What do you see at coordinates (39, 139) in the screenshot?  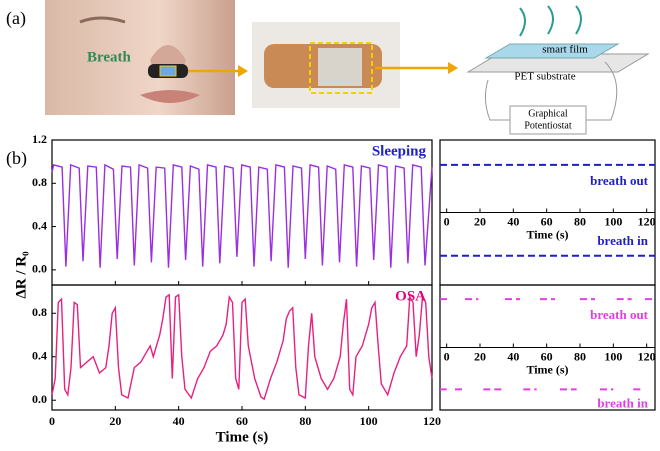 I see `y-tick-label: 1.2` at bounding box center [39, 139].